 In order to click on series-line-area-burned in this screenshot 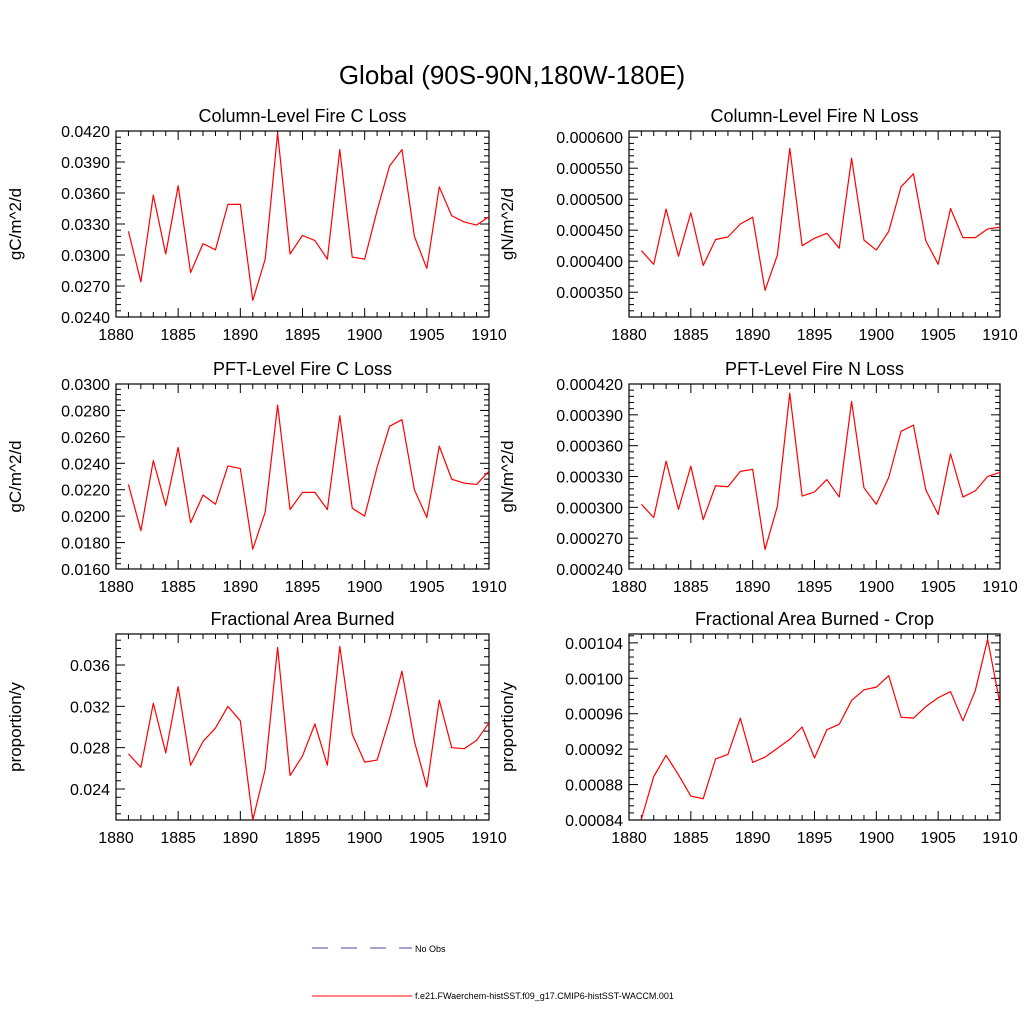, I will do `click(308, 732)`.